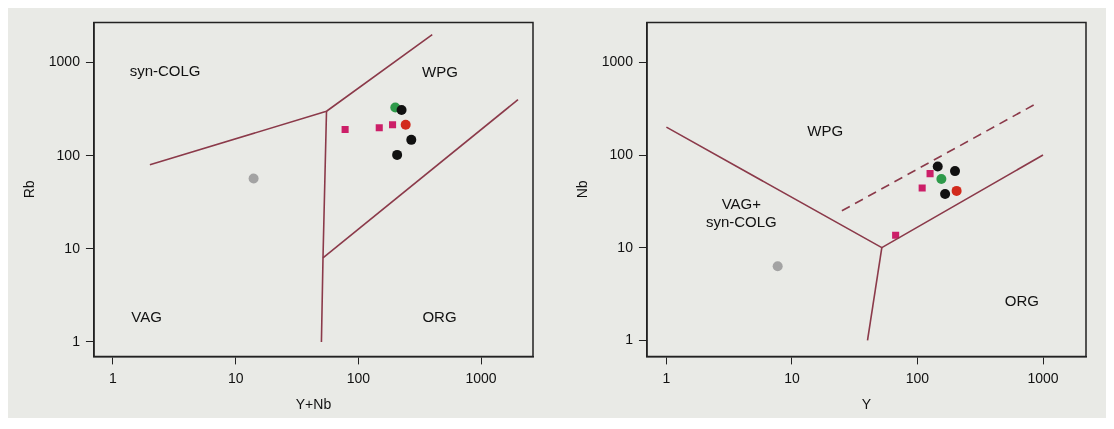  Describe the element at coordinates (741, 212) in the screenshot. I see `annotation: VAG+ syn-COLG` at that location.